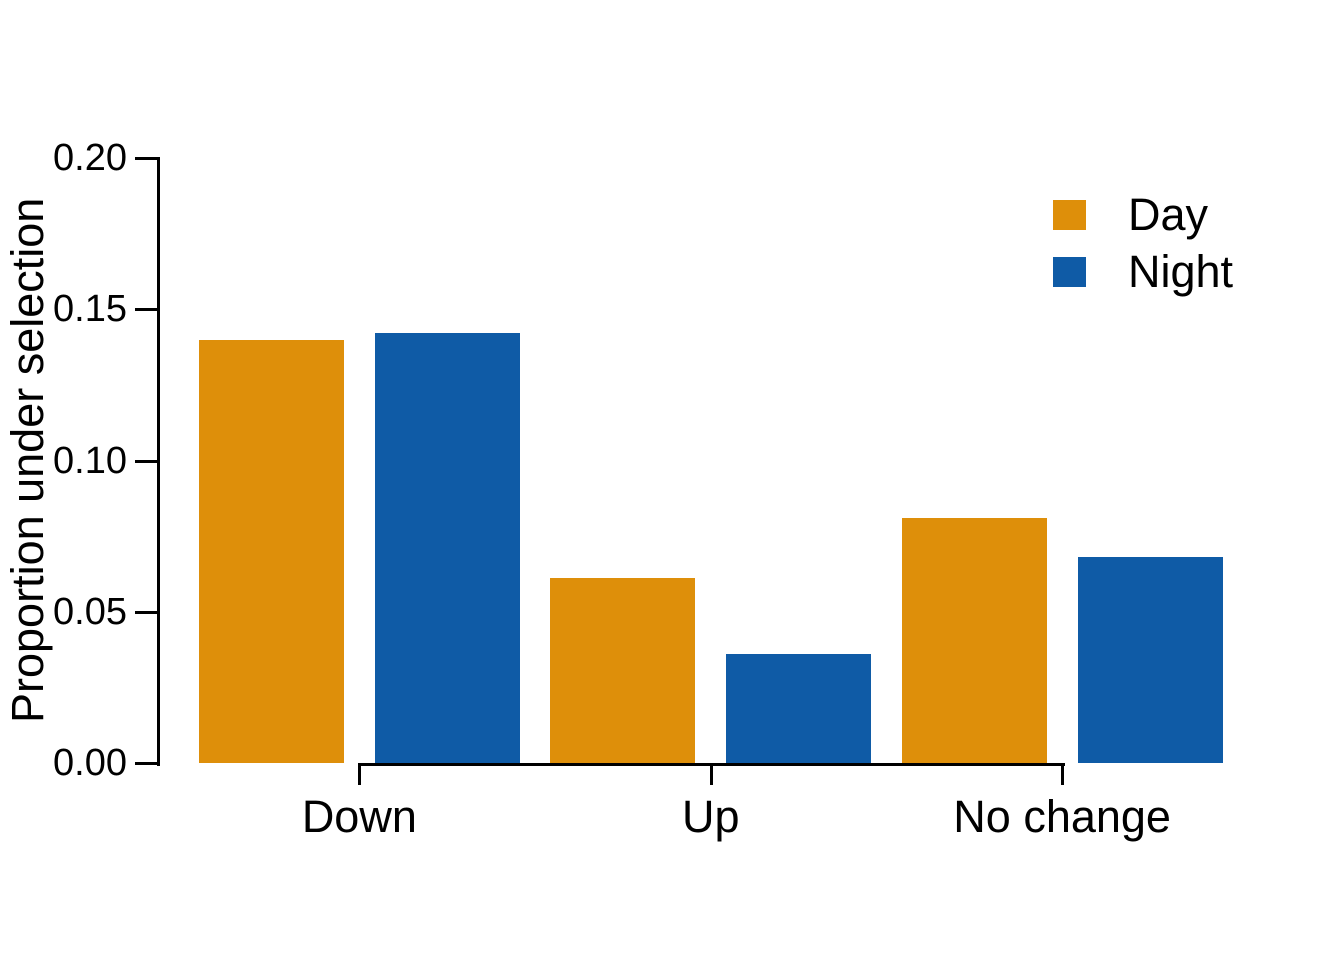 The height and width of the screenshot is (960, 1344). What do you see at coordinates (158, 461) in the screenshot?
I see `y-axis-line` at bounding box center [158, 461].